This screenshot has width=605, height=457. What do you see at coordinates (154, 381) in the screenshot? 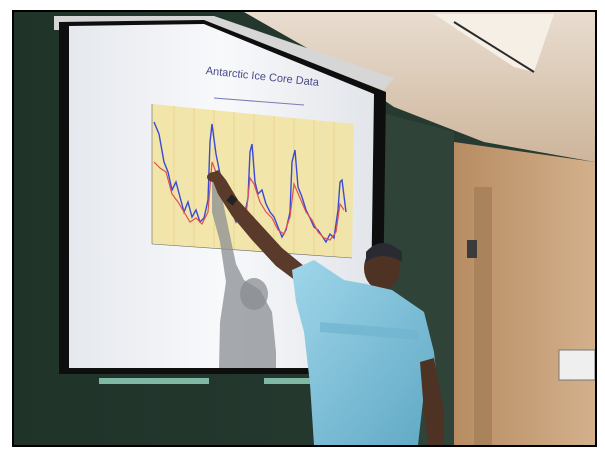
I see `chalk-tray-left` at bounding box center [154, 381].